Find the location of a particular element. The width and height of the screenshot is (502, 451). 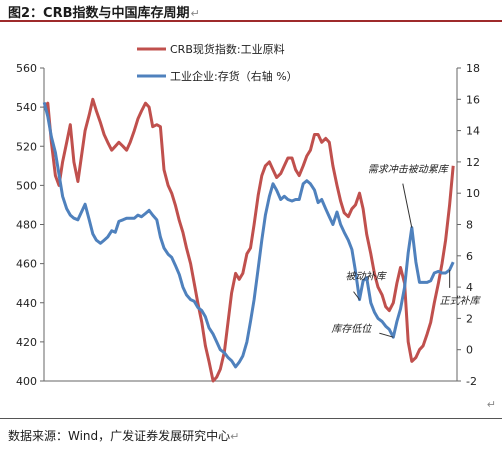

right-tick-label: 0 is located at coordinates (469, 350).